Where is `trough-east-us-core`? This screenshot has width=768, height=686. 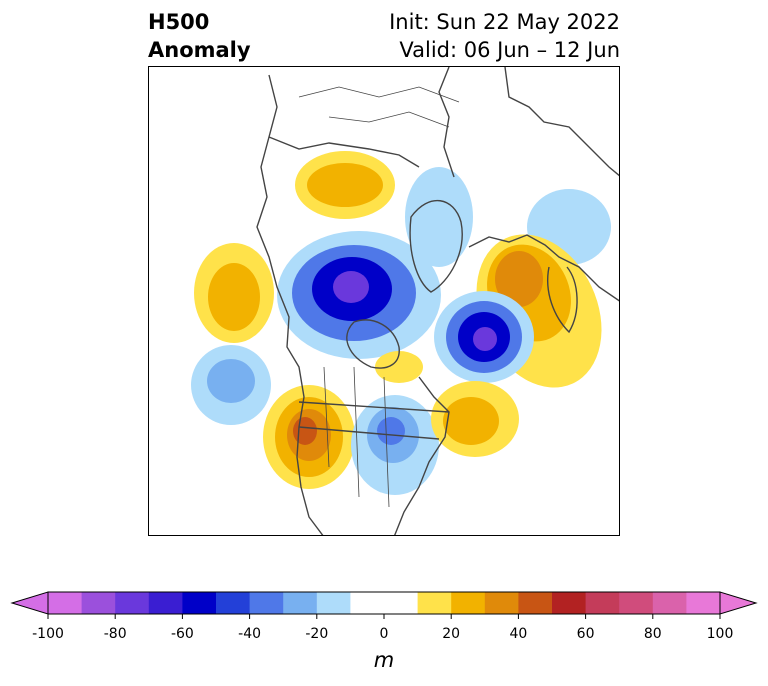
trough-east-us-core is located at coordinates (391, 431).